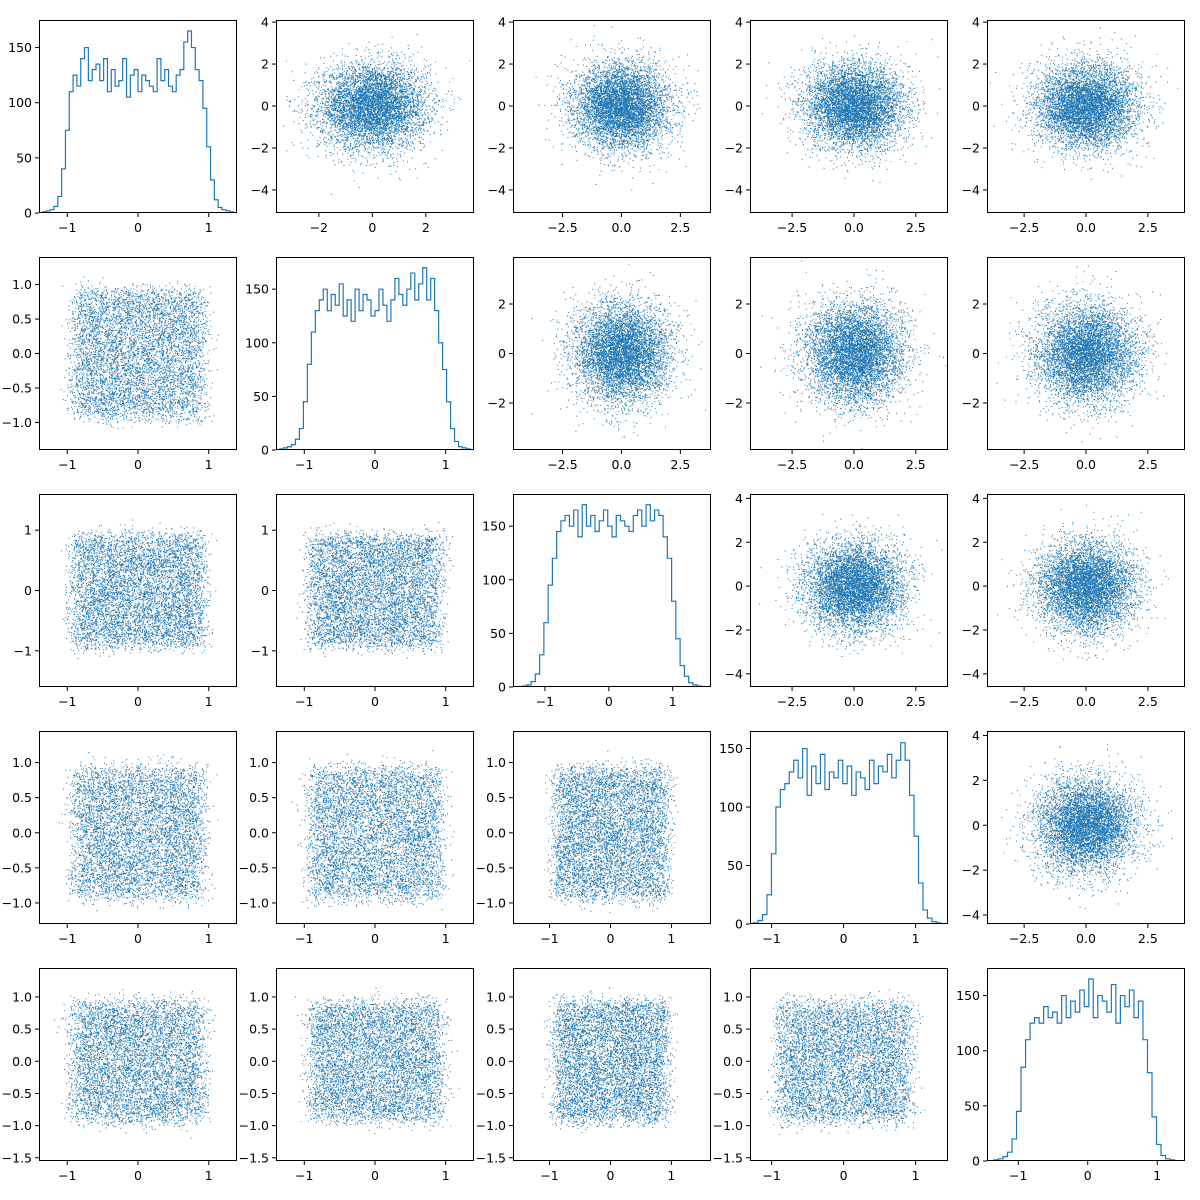  What do you see at coordinates (731, 807) in the screenshot?
I see `y-tick-label: 100` at bounding box center [731, 807].